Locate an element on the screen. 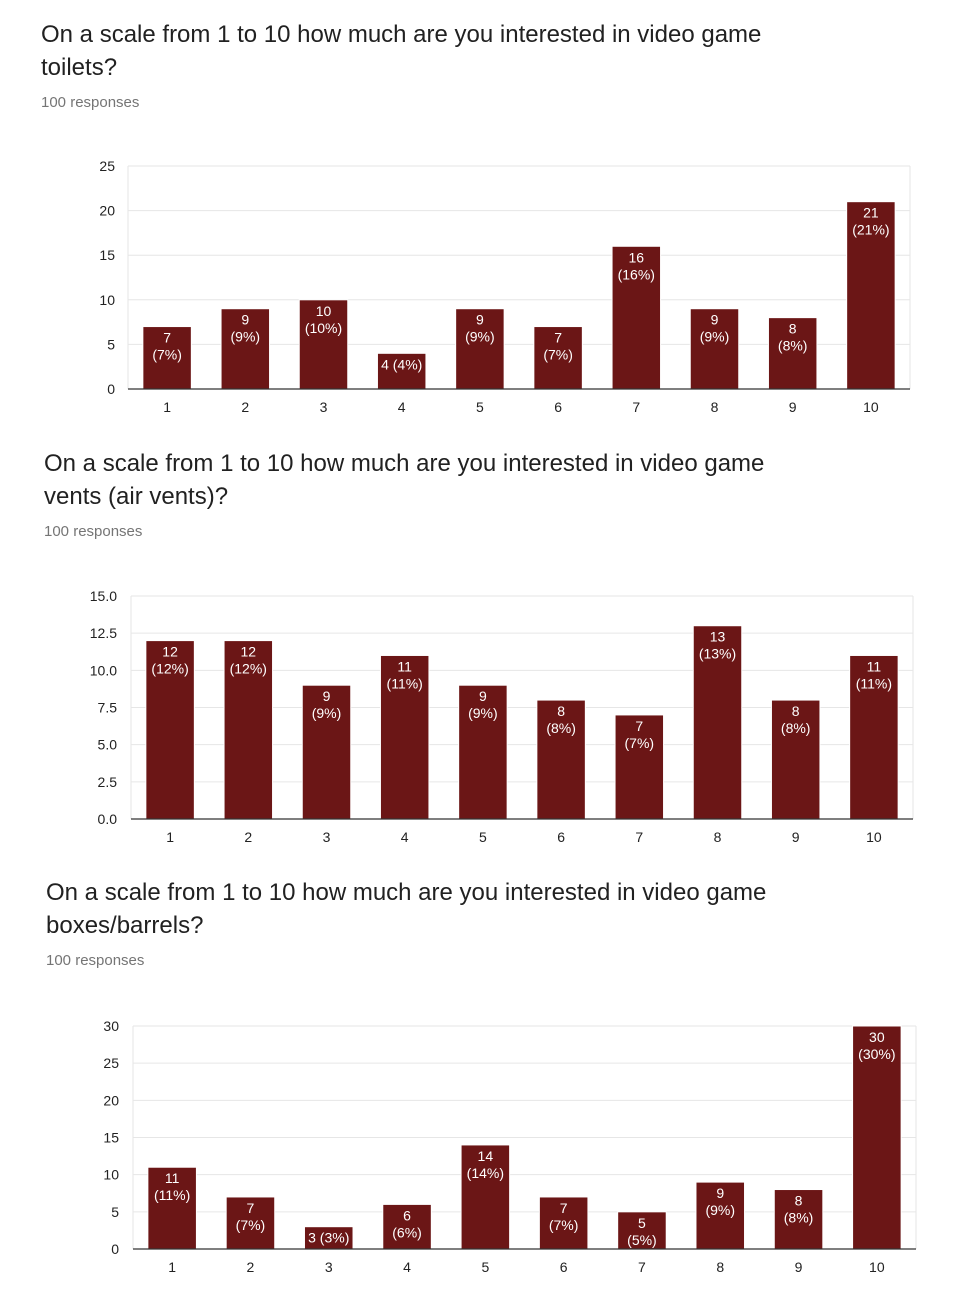  data-label-percent: (30%) is located at coordinates (876, 1054).